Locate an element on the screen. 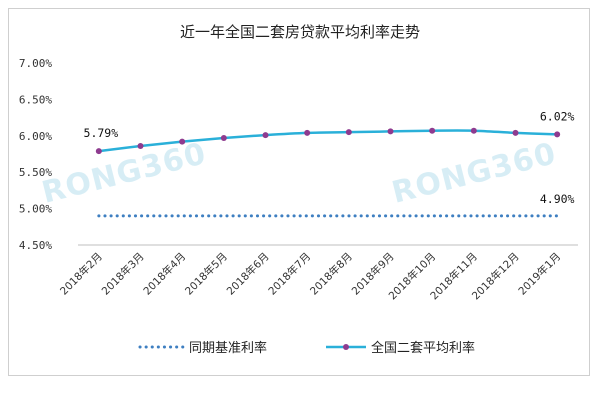 This screenshot has width=600, height=400. x-tick-label: 2018年8月 is located at coordinates (331, 274).